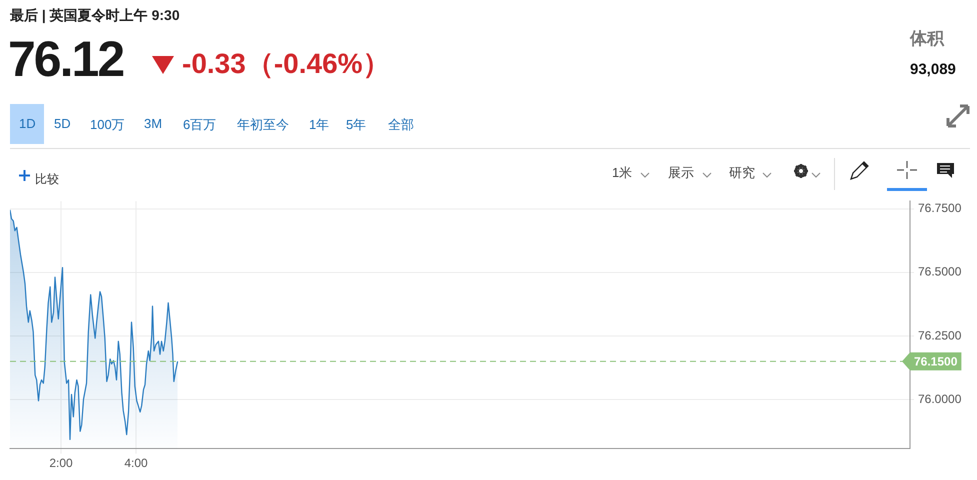 This screenshot has width=977, height=480. Describe the element at coordinates (47, 179) in the screenshot. I see `text: 比较` at that location.